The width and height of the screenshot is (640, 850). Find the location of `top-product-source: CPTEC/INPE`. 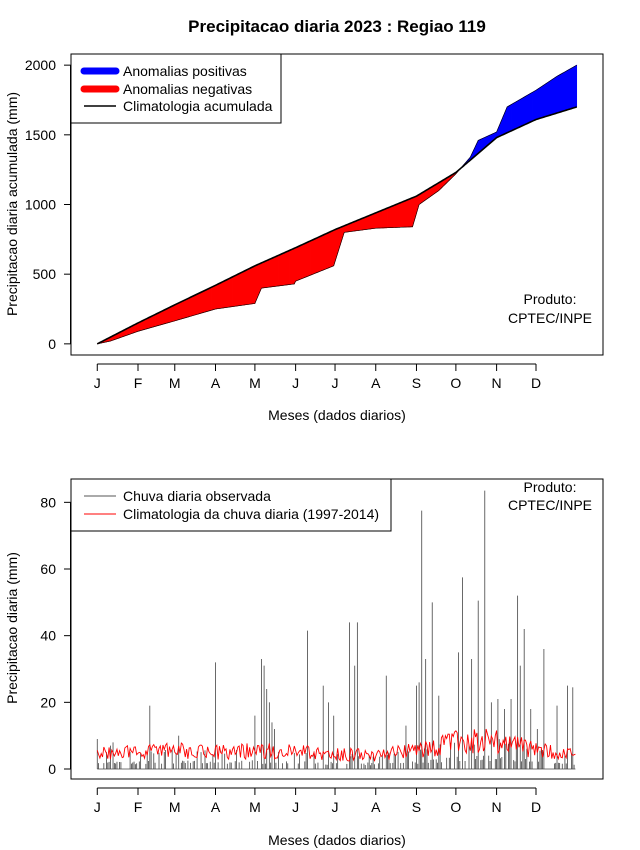

top-product-source: CPTEC/INPE is located at coordinates (550, 318).